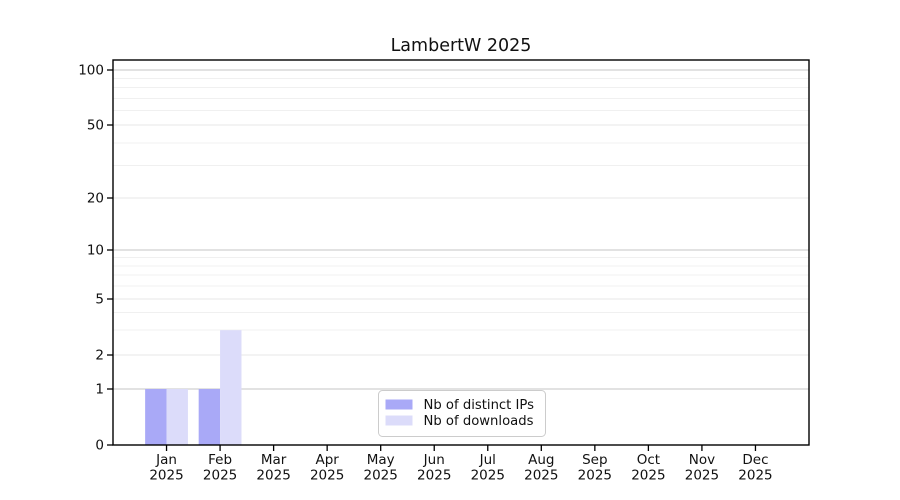 The width and height of the screenshot is (900, 500). Describe the element at coordinates (594, 460) in the screenshot. I see `x-tick-label-month: Sep` at that location.